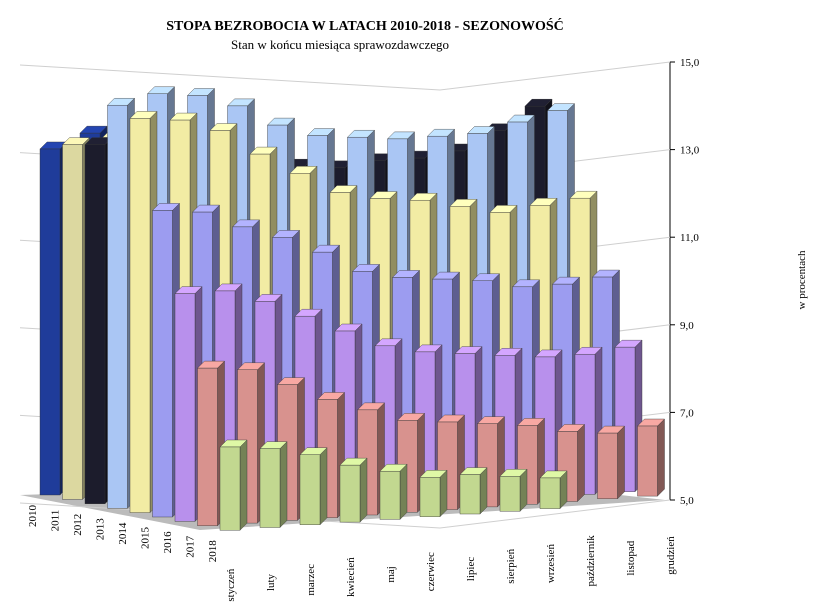 The width and height of the screenshot is (835, 608). Describe the element at coordinates (471, 569) in the screenshot. I see `x-tick-label: lipiec` at that location.